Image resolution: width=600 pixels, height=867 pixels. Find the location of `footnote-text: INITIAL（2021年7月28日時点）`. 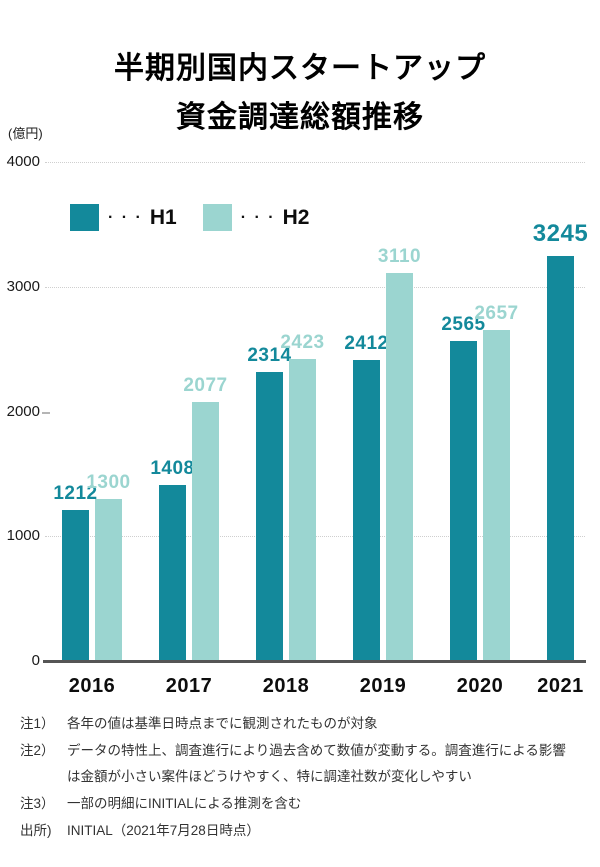

footnote-text: INITIAL（2021年7月28日時点） is located at coordinates (163, 830).